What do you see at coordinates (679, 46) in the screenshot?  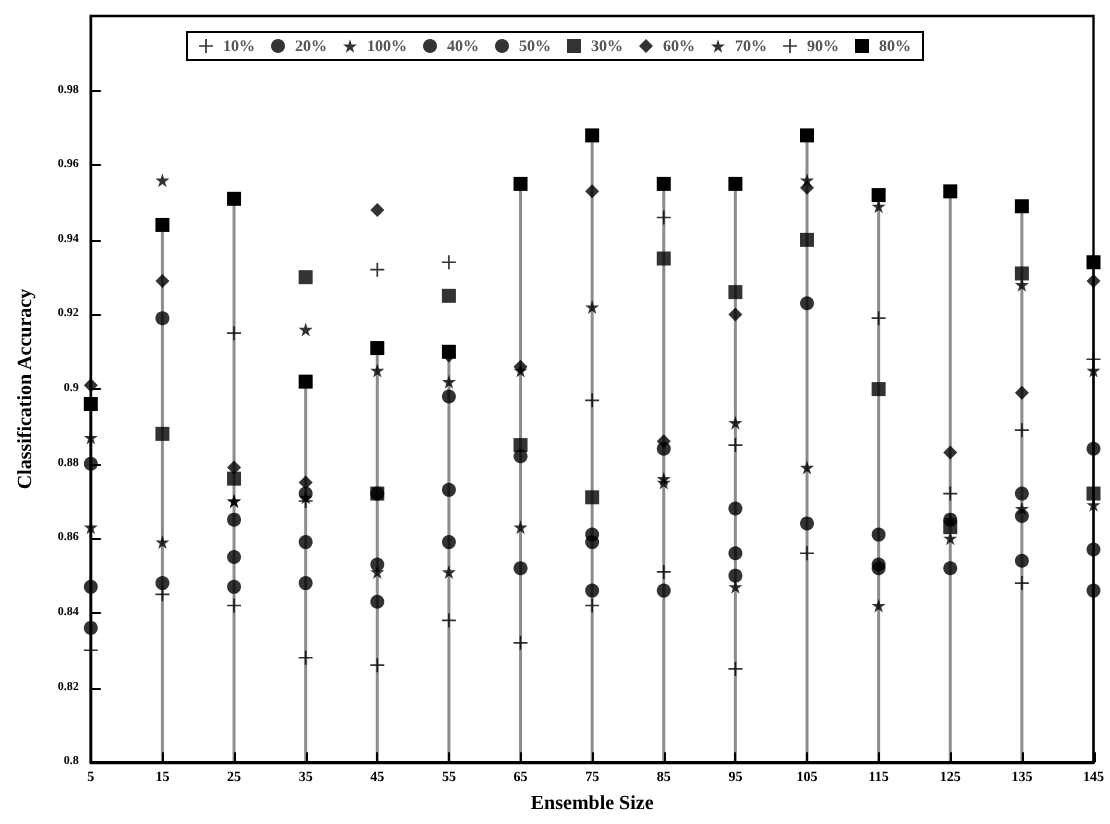 I see `legend-label: 60%` at bounding box center [679, 46].